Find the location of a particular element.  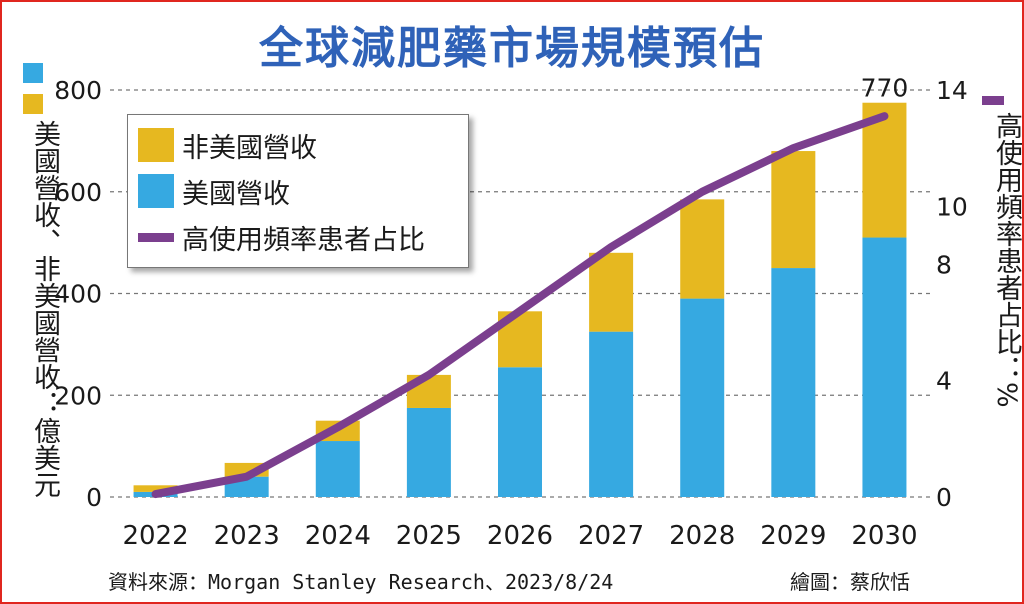

legend: 非美國營收 美國營收 高使用頻率患者占比 is located at coordinates (298, 191).